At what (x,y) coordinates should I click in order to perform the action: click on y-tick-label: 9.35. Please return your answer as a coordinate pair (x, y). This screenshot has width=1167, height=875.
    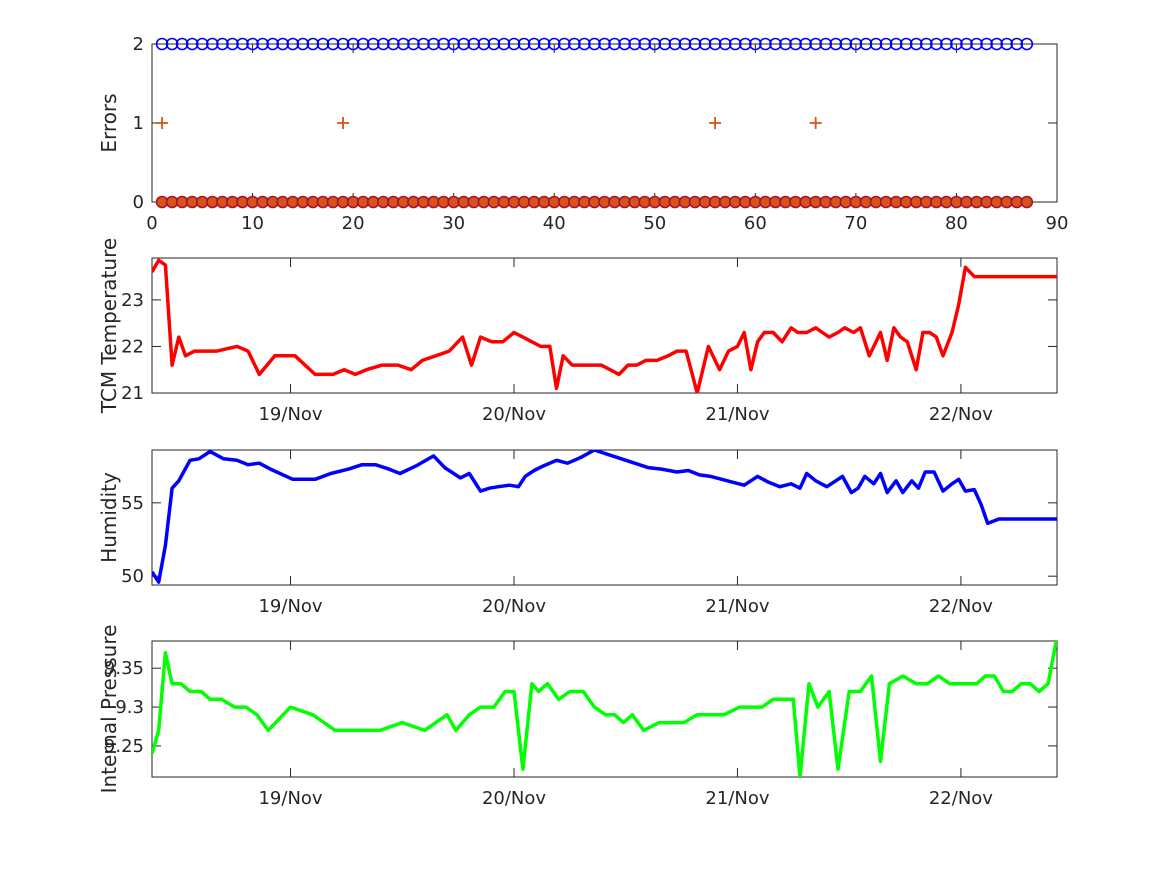
    Looking at the image, I should click on (124, 668).